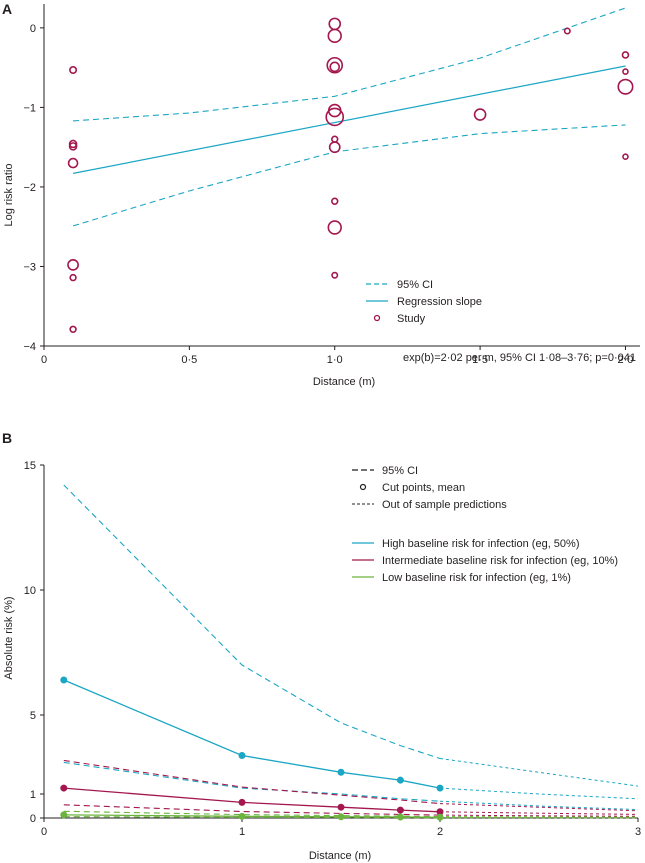 This screenshot has width=645, height=863. What do you see at coordinates (363, 487) in the screenshot?
I see `legend-b-cutpoints-swatch` at bounding box center [363, 487].